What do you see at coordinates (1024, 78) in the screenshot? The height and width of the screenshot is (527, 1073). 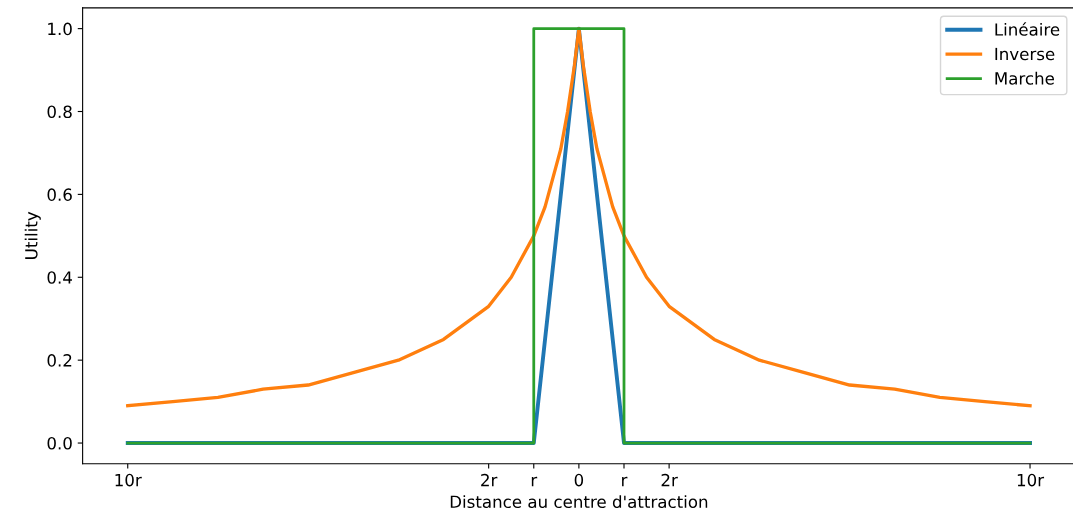 I see `legend-label: Marche` at bounding box center [1024, 78].